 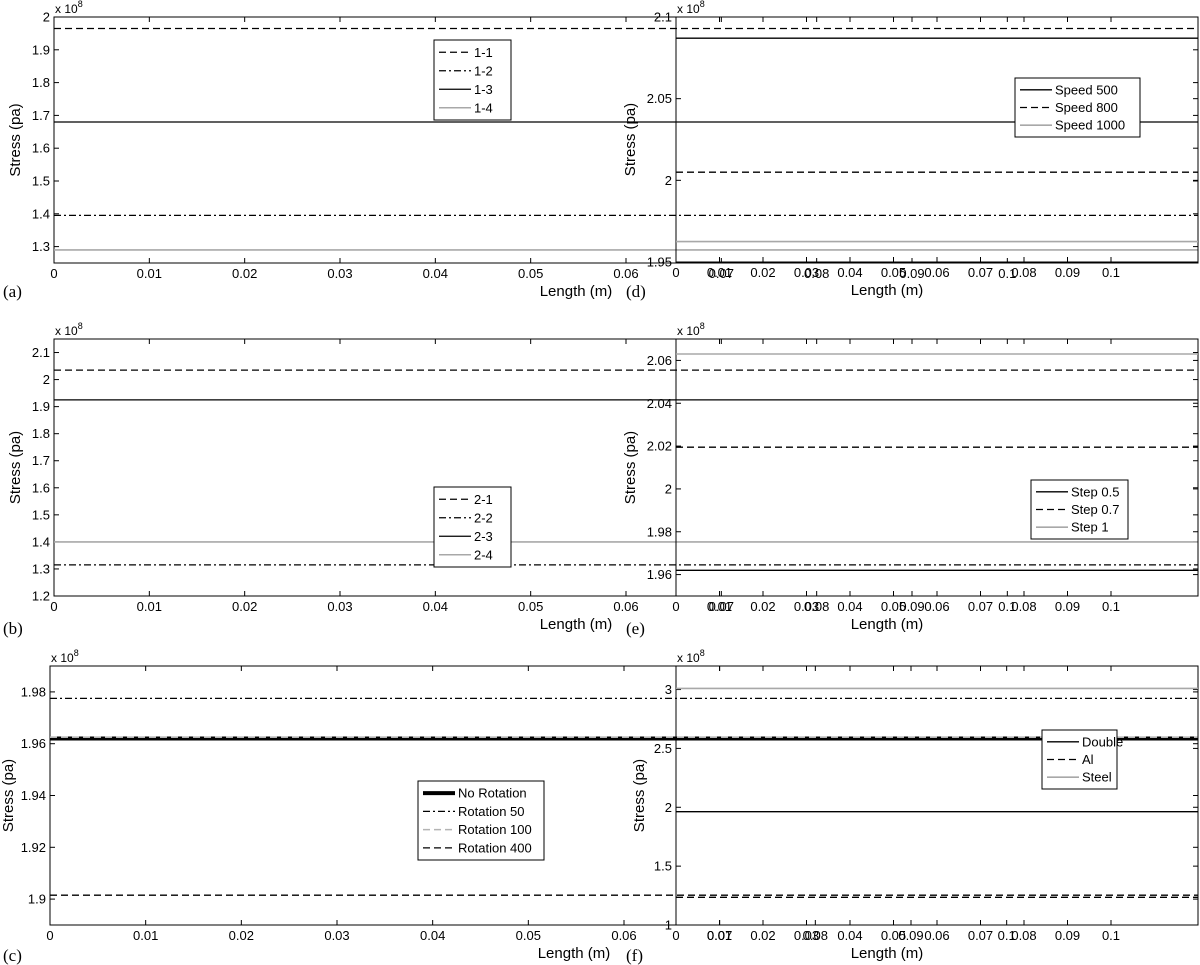 What do you see at coordinates (33, 847) in the screenshot?
I see `y-tick-label: 1.92` at bounding box center [33, 847].